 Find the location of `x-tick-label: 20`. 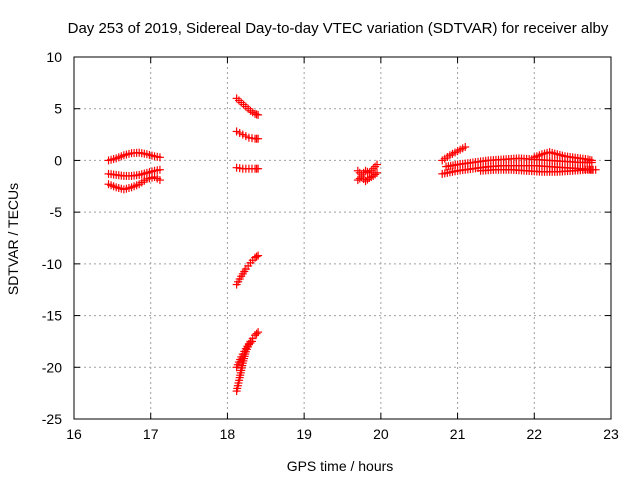

x-tick-label: 20 is located at coordinates (381, 434).